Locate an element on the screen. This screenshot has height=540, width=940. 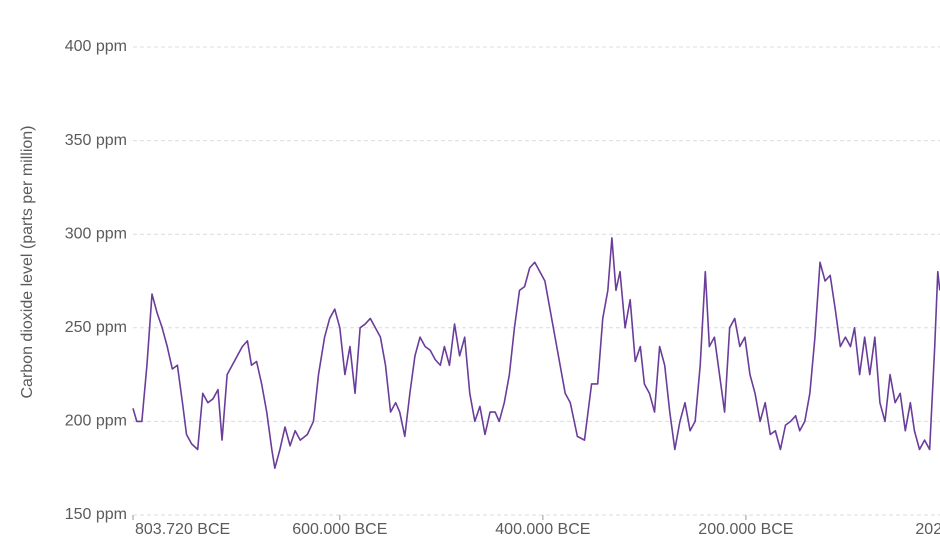
y-axis-label: Carbon dioxide level (parts per million) is located at coordinates (27, 261).